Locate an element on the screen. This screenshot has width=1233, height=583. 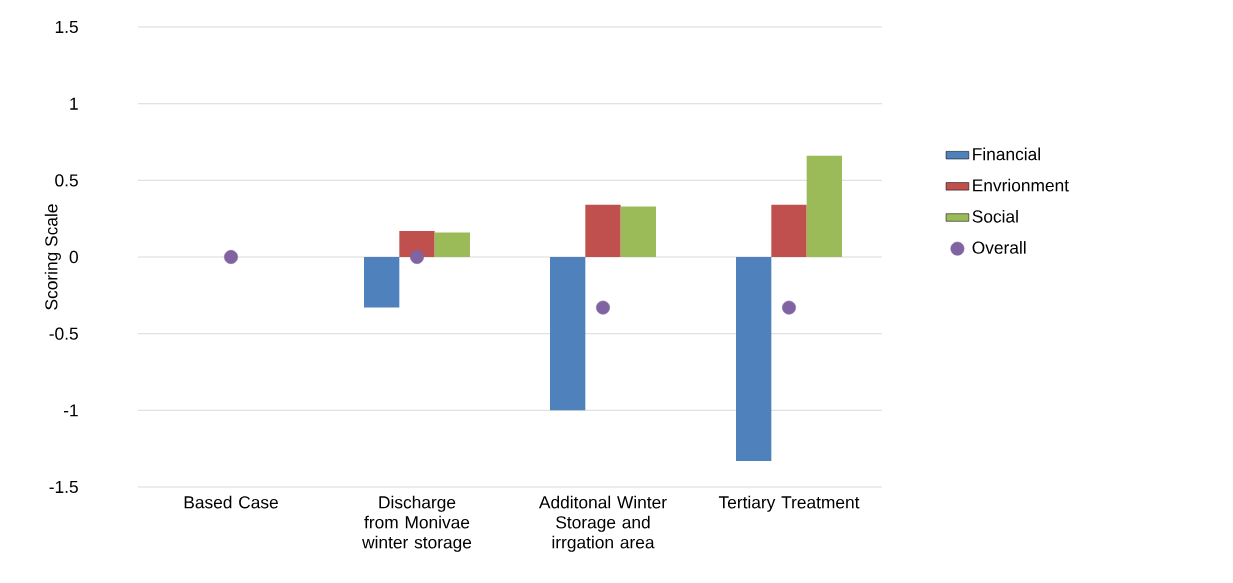
legend-label: Envrionment is located at coordinates (1021, 185).